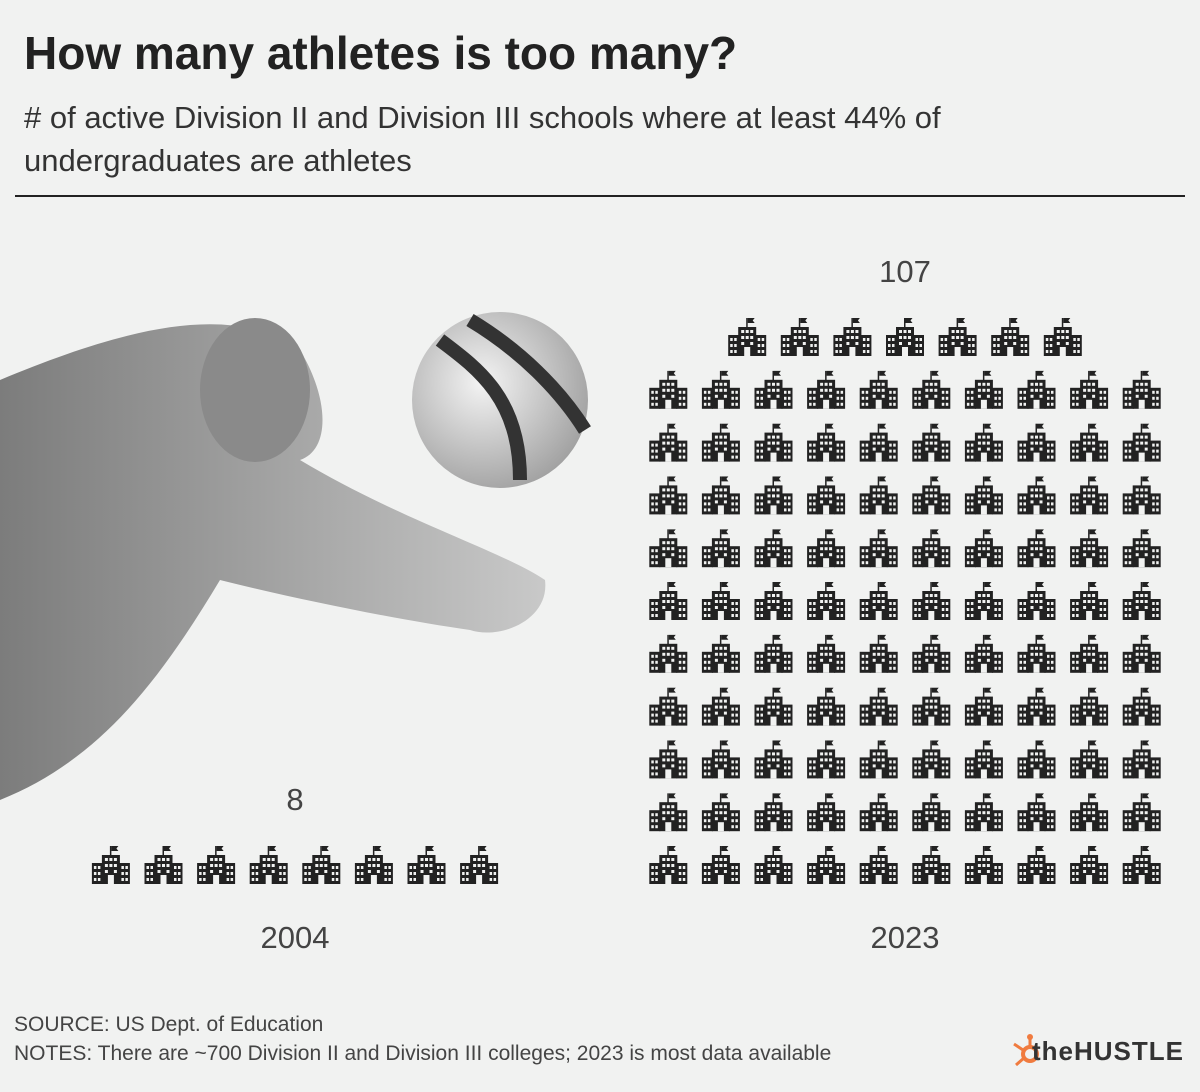 This screenshot has height=1092, width=1200. I want to click on hubspot-logo, so click(1026, 1050).